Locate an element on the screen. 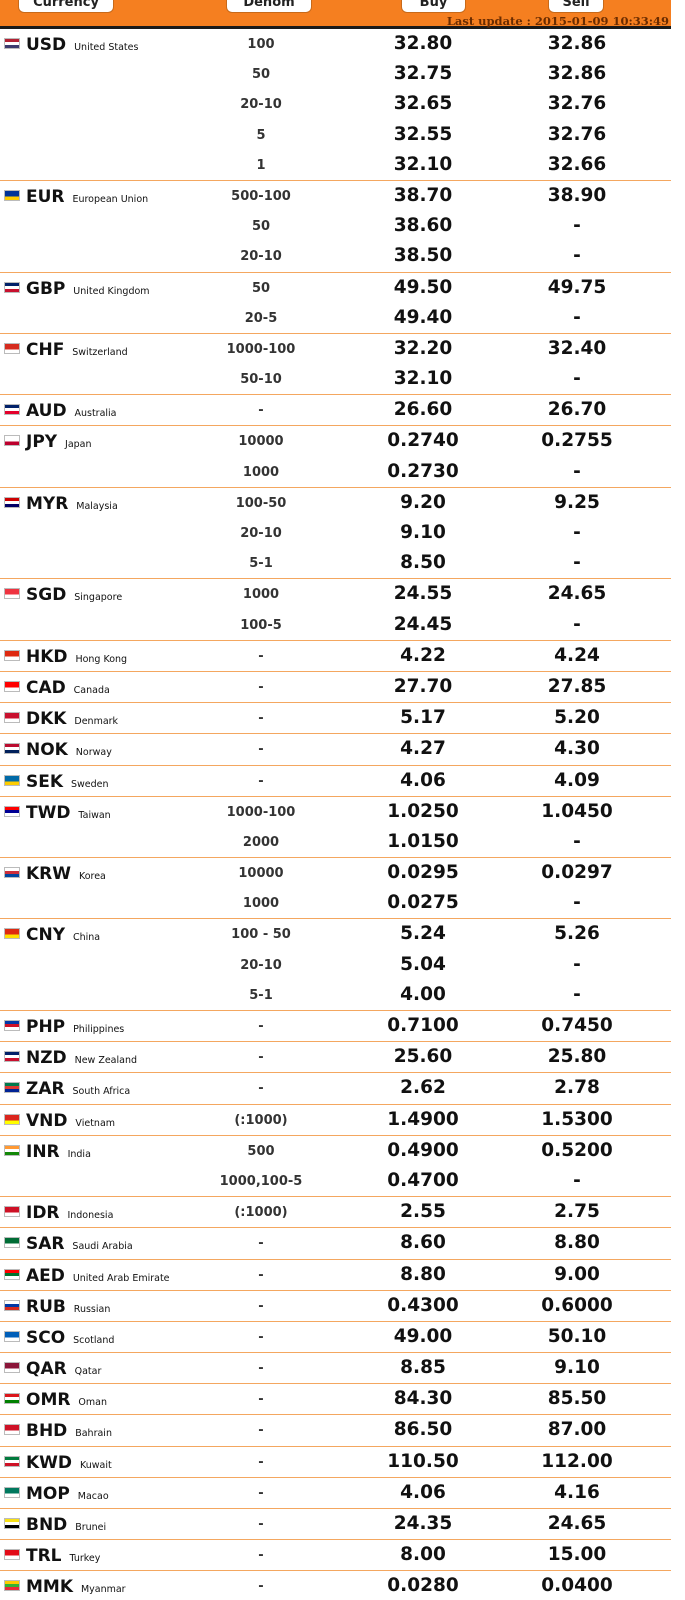 This screenshot has height=1600, width=685. table-row: 5 32.55 32.76 is located at coordinates (335, 135).